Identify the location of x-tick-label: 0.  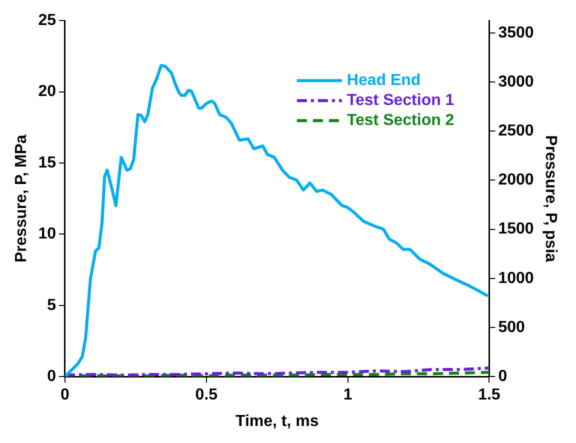
(65, 395).